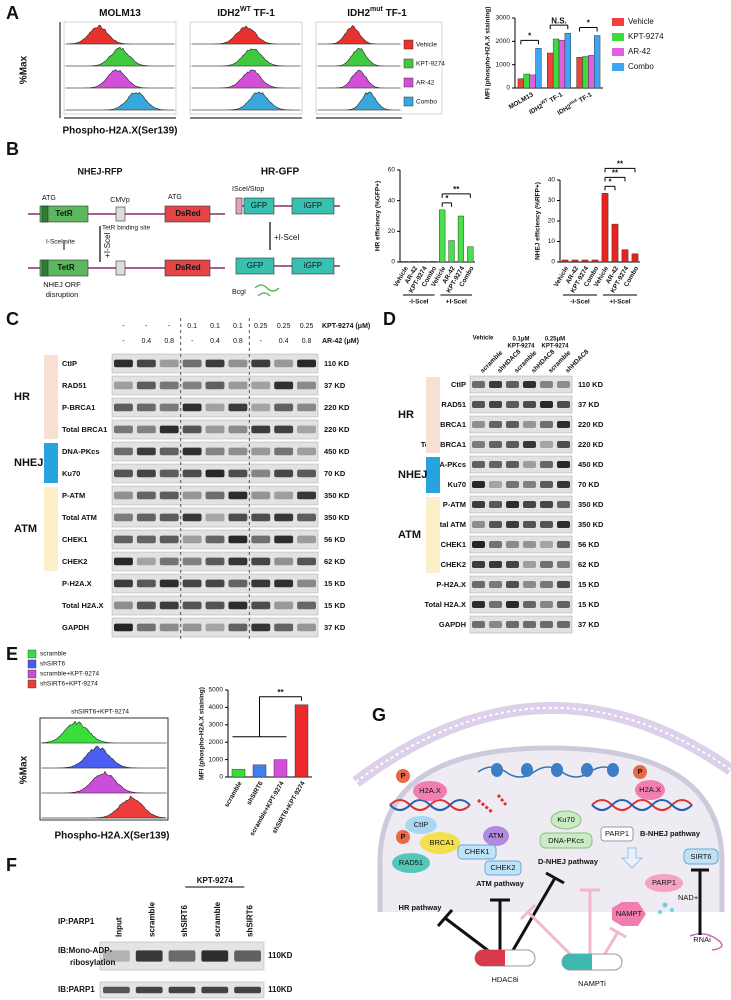  I want to click on y-tick-label: 2000, so click(216, 742).